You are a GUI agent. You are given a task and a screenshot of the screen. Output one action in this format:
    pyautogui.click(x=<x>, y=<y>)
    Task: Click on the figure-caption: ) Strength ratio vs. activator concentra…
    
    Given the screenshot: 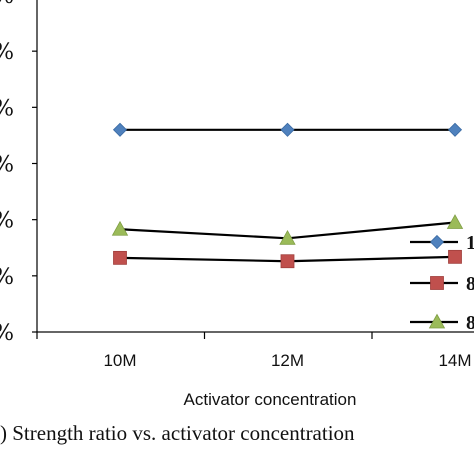 What is the action you would take?
    pyautogui.click(x=177, y=433)
    